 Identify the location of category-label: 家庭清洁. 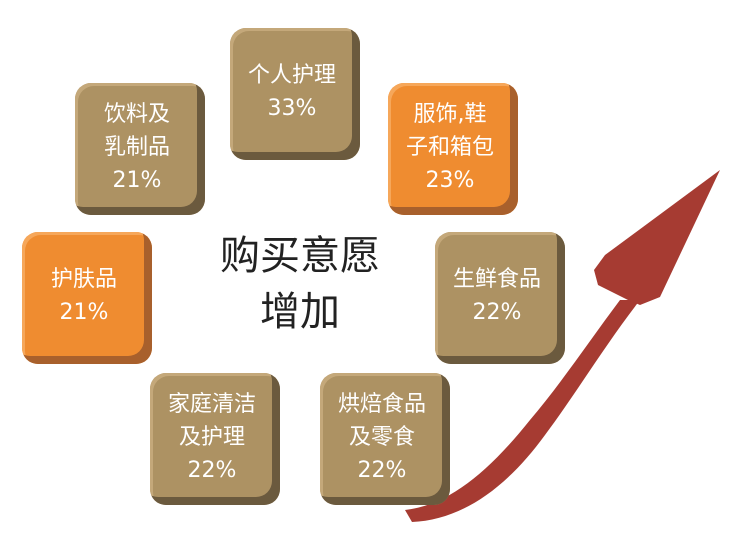
(211, 404).